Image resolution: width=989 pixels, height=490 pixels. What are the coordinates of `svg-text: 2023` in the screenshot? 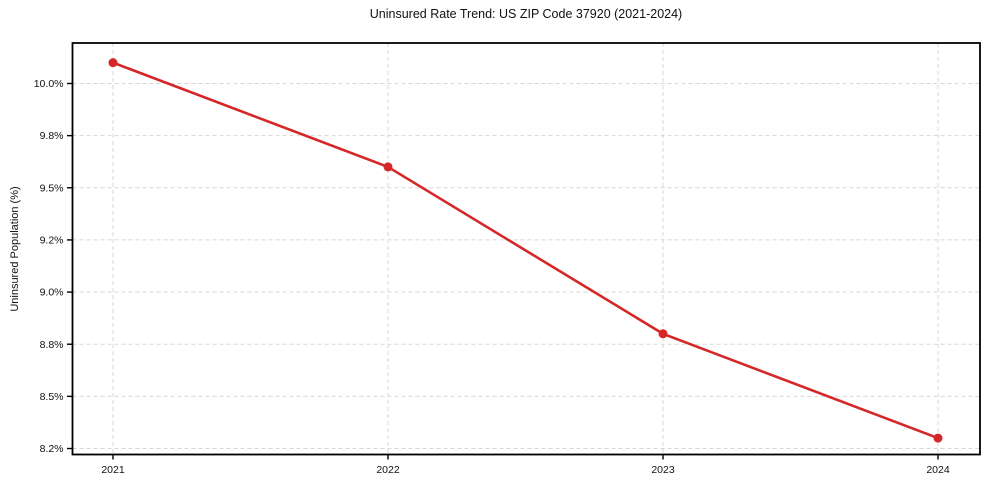 It's located at (663, 470).